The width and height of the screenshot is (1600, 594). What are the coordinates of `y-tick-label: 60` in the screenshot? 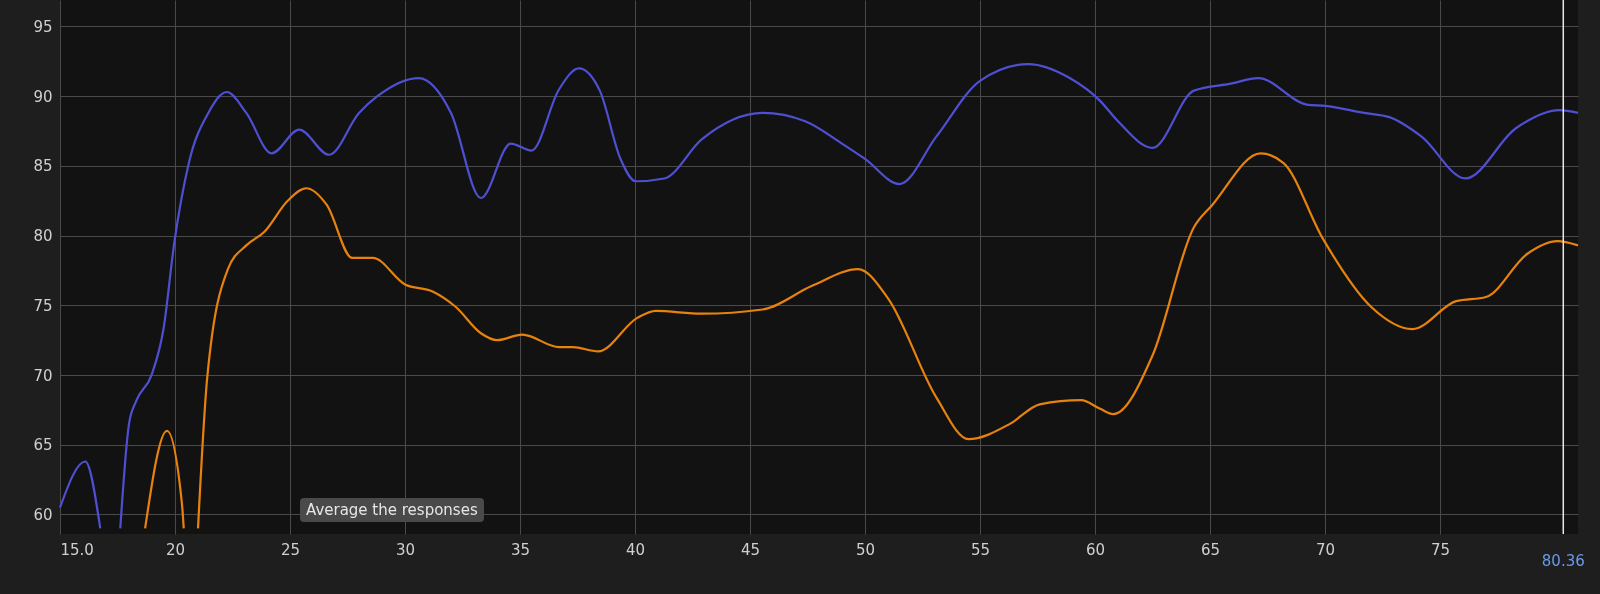 It's located at (43, 514).